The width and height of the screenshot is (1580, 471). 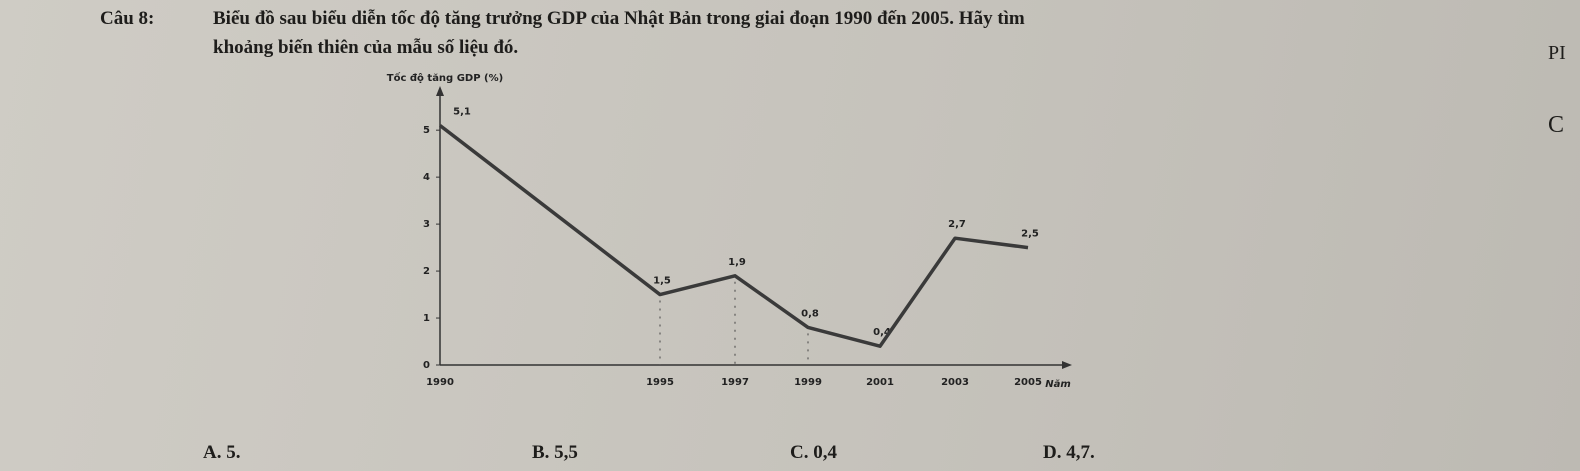 I want to click on x-tick-label: 1999, so click(x=808, y=382).